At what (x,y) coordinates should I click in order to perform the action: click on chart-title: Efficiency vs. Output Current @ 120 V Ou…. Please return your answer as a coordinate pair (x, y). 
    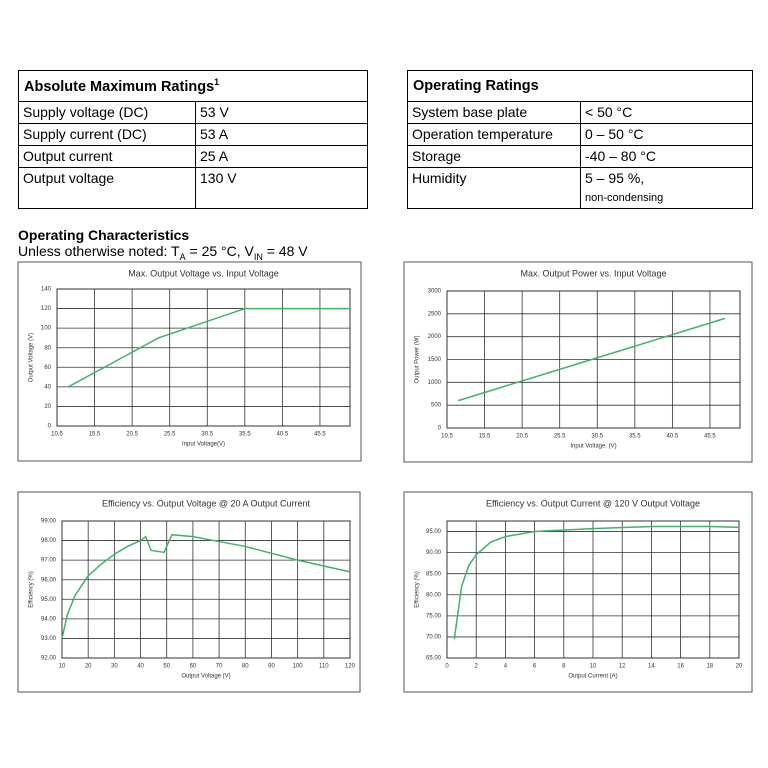
    Looking at the image, I should click on (593, 503).